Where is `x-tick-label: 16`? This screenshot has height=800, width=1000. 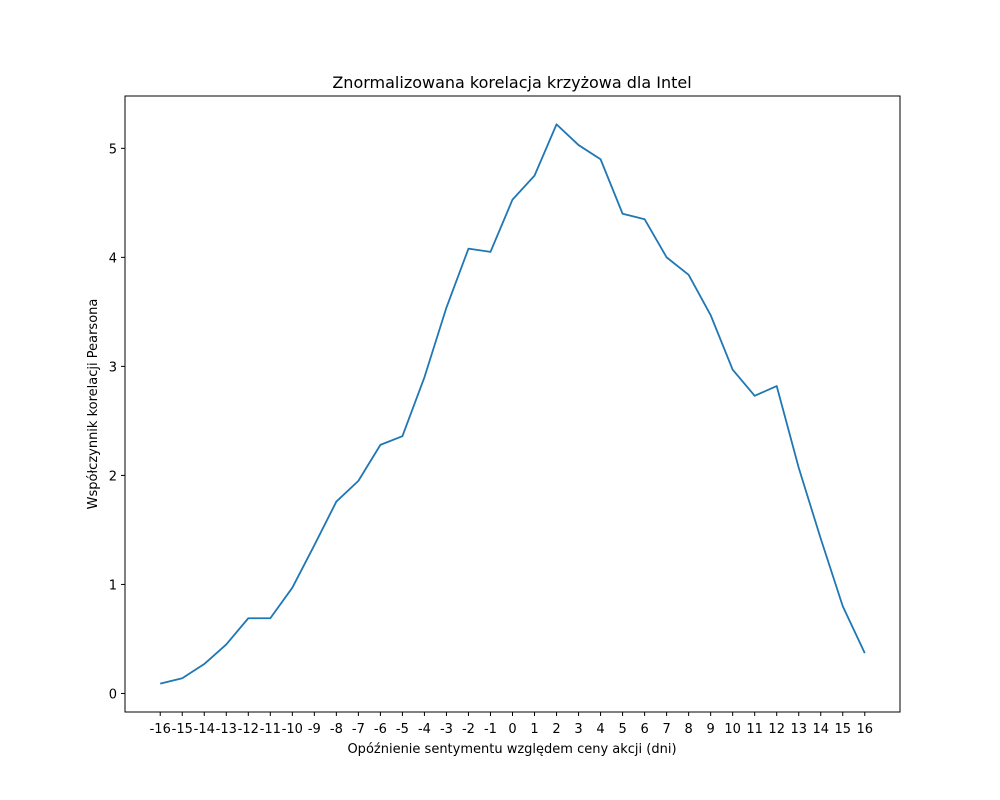 x-tick-label: 16 is located at coordinates (864, 729).